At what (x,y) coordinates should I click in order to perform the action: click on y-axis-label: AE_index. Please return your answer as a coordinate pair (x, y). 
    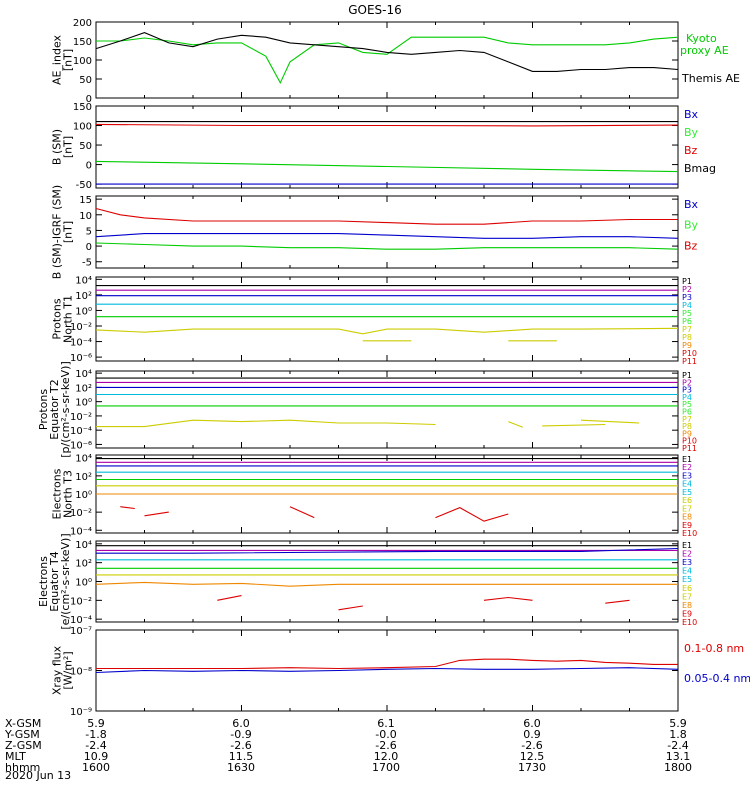
    Looking at the image, I should click on (57, 59).